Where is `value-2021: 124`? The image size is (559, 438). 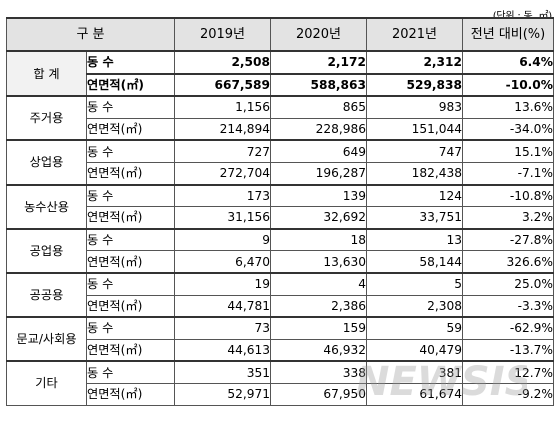
value-2021: 124 is located at coordinates (414, 195).